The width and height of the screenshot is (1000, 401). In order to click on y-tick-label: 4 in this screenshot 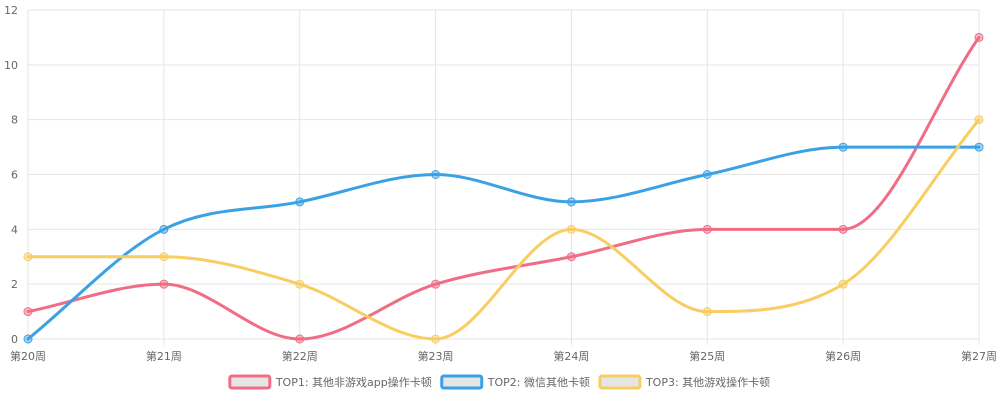, I will do `click(14, 229)`.